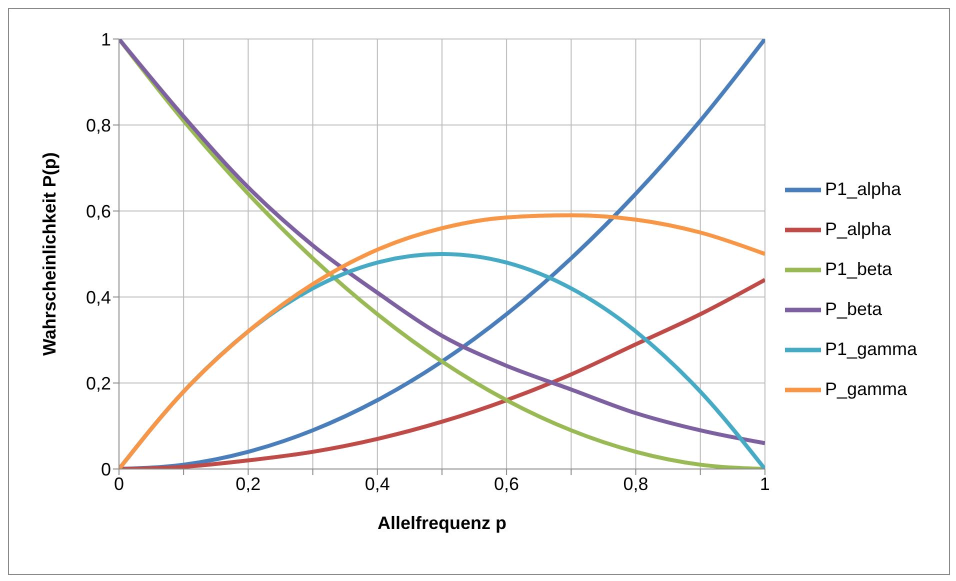  I want to click on x-tick-label: 0,2, so click(248, 484).